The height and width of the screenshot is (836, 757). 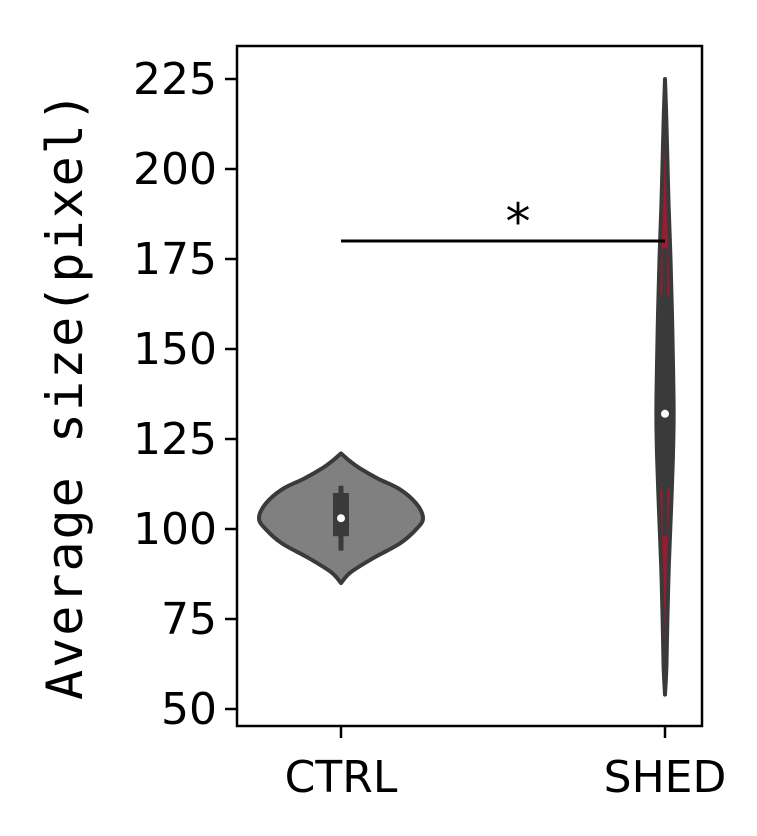 What do you see at coordinates (189, 709) in the screenshot?
I see `y-tick-label-50: 50` at bounding box center [189, 709].